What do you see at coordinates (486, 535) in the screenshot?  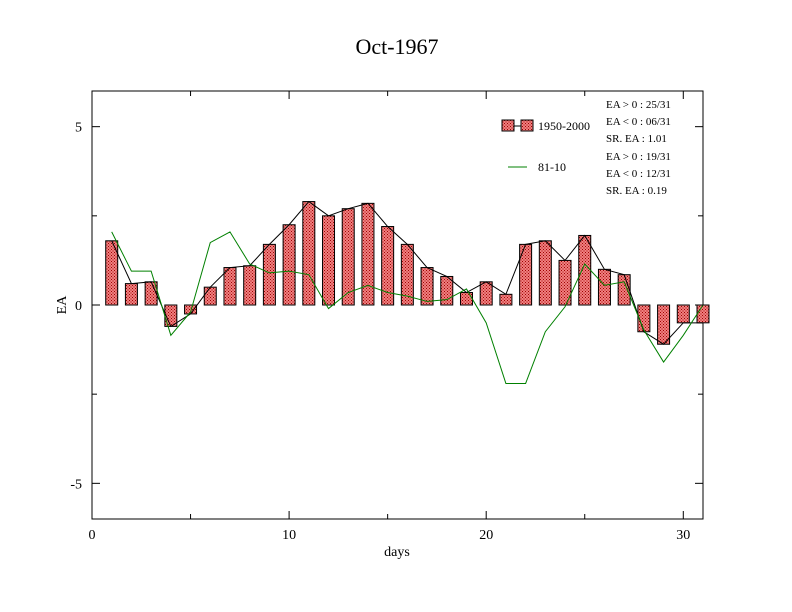 I see `x-tick-label-20: 20` at bounding box center [486, 535].